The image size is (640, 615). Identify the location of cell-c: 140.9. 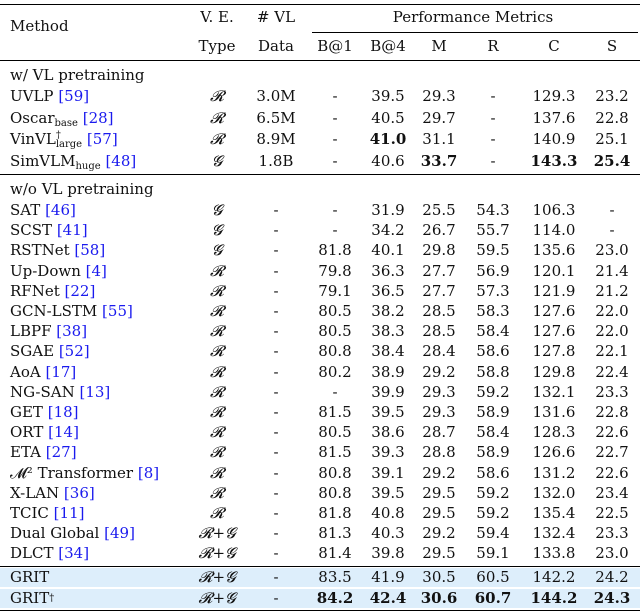
(554, 139).